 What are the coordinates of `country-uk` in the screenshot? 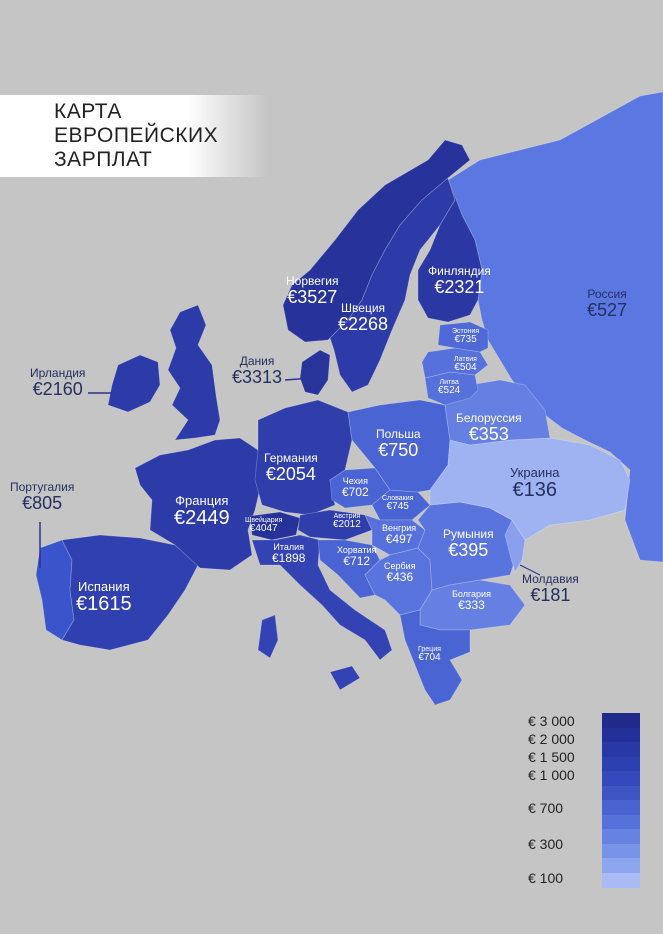 It's located at (194, 372).